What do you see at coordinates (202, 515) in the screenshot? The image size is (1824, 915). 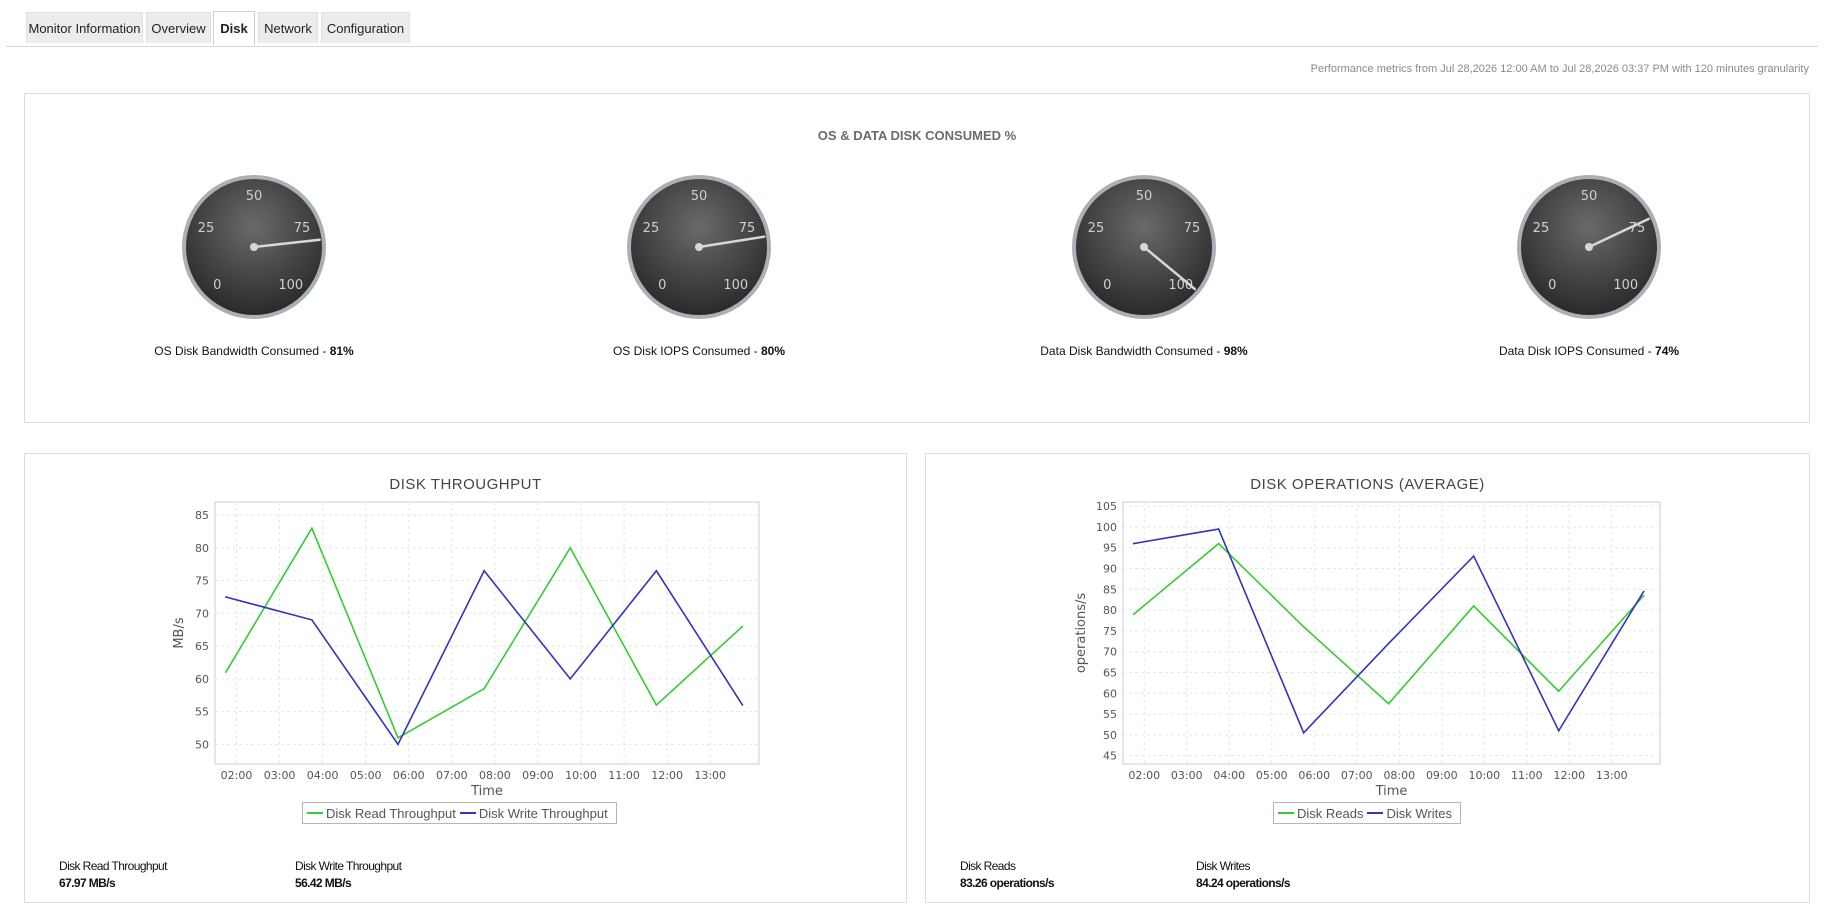 I see `y-tick-label: 85` at bounding box center [202, 515].